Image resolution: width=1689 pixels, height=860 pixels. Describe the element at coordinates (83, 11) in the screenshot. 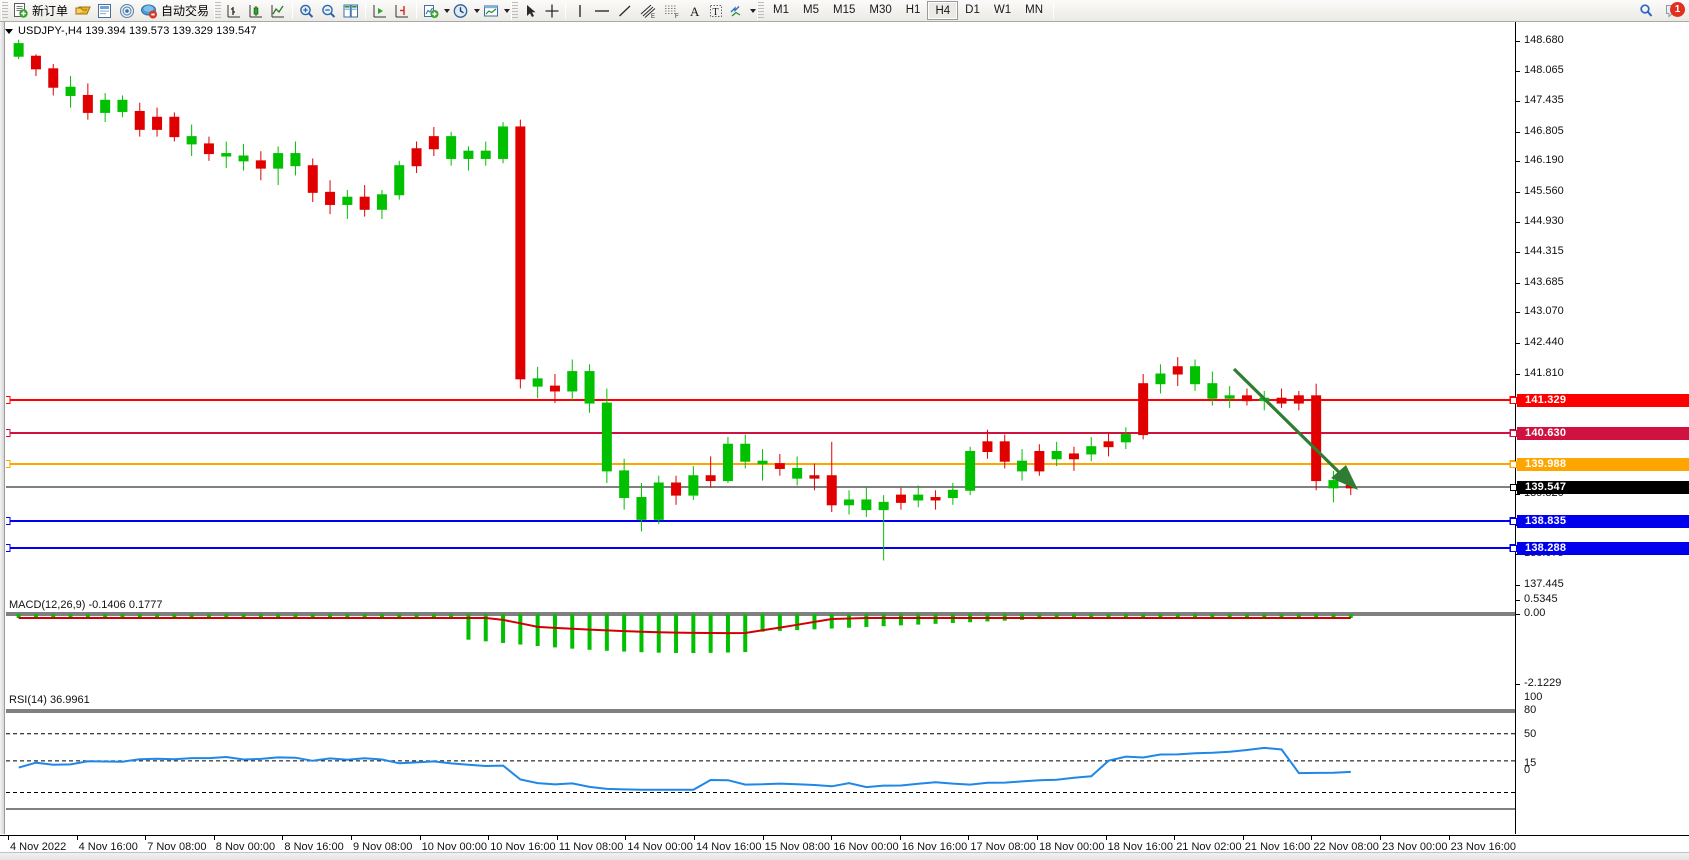

I see `algobook-button` at that location.